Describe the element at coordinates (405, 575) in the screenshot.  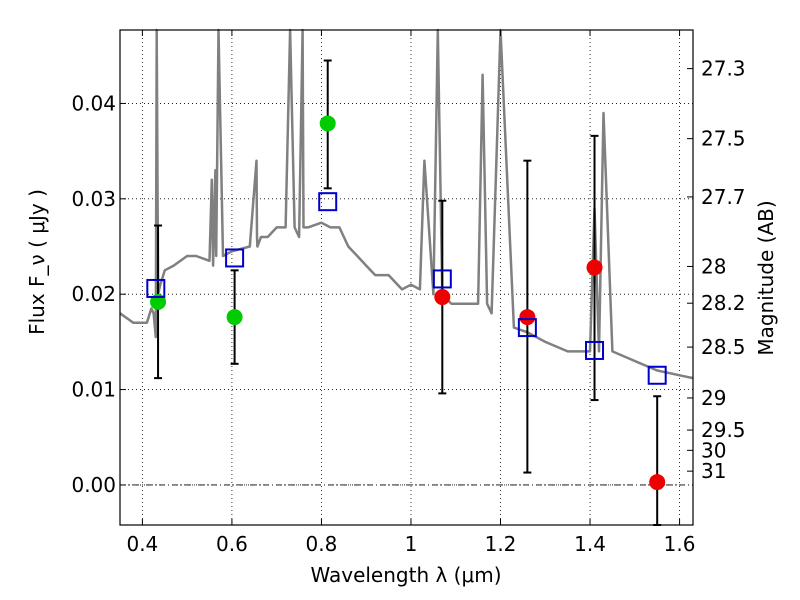
I see `x-axis-title: Wavelength λ (μm)` at that location.